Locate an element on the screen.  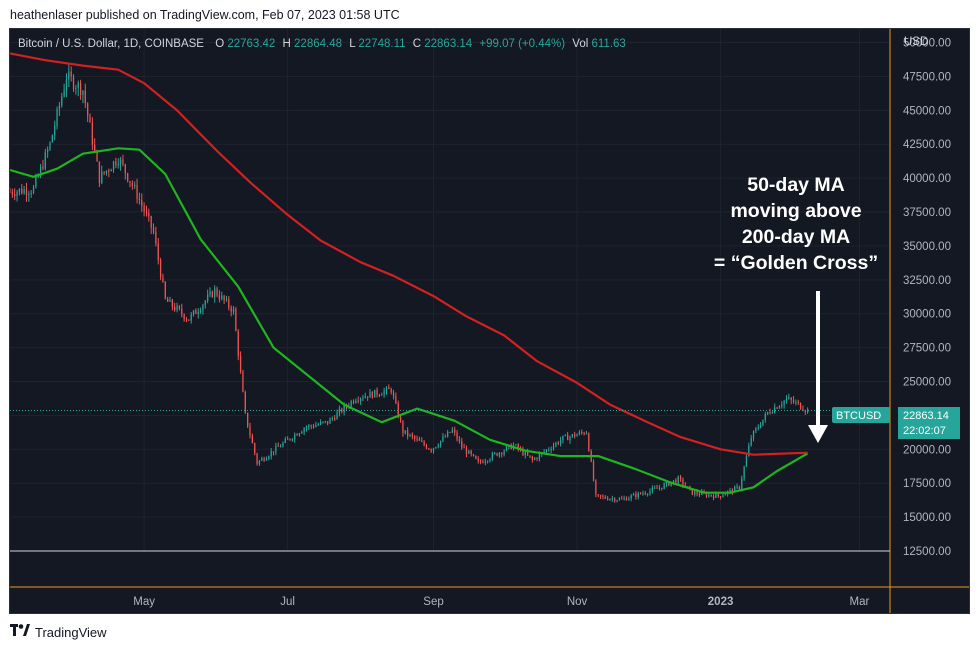
x-tick-label: Mar is located at coordinates (860, 602).